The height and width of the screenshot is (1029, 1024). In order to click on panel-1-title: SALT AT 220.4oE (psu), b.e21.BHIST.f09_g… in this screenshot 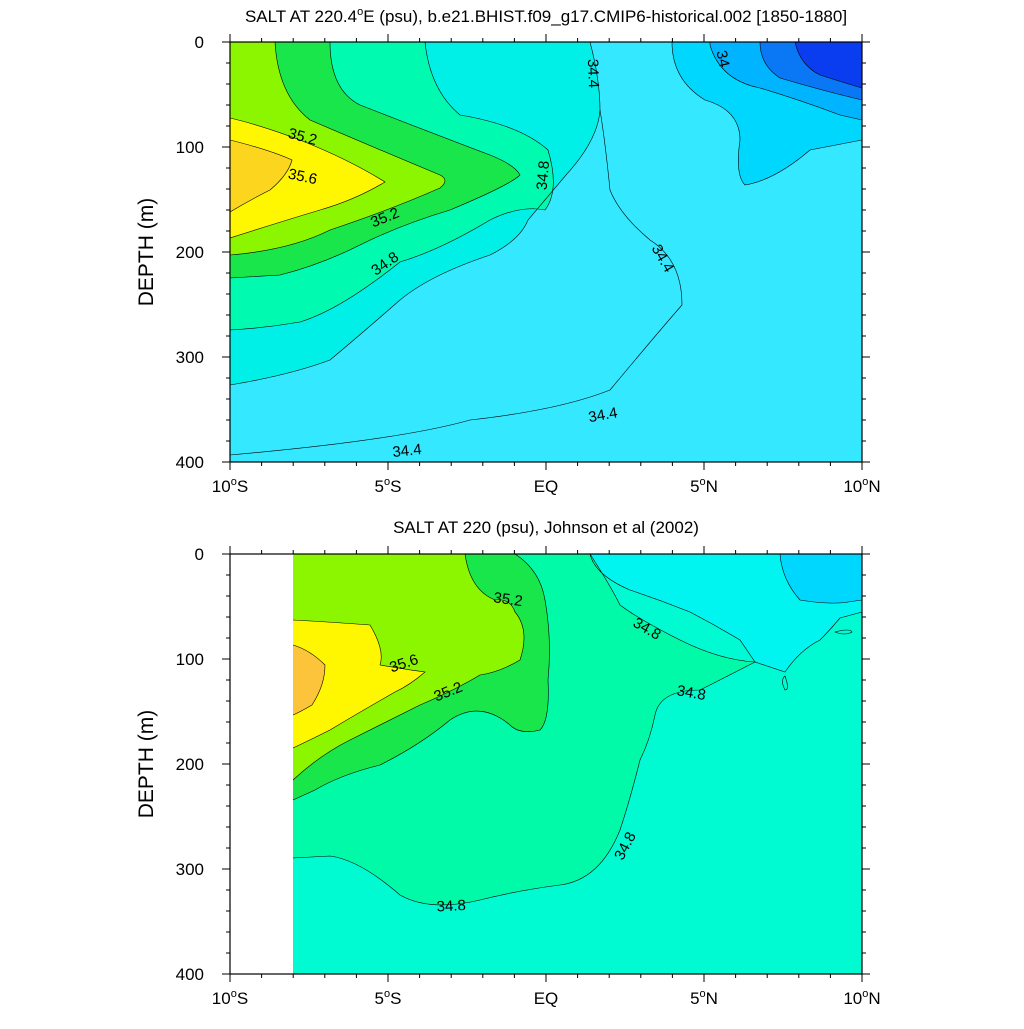, I will do `click(546, 16)`.